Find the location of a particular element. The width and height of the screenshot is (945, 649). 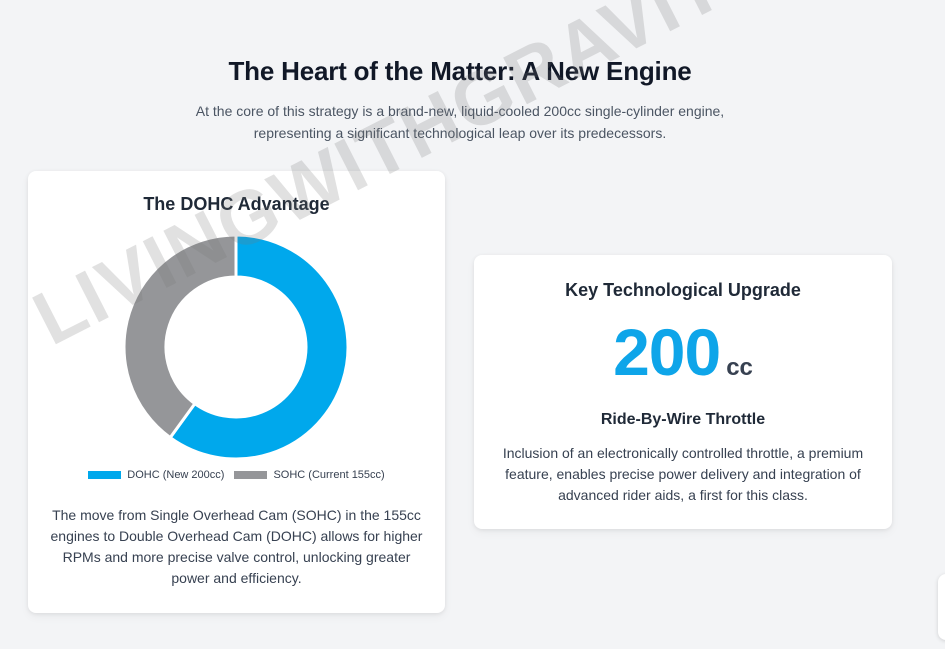

donut-chart is located at coordinates (236, 347).